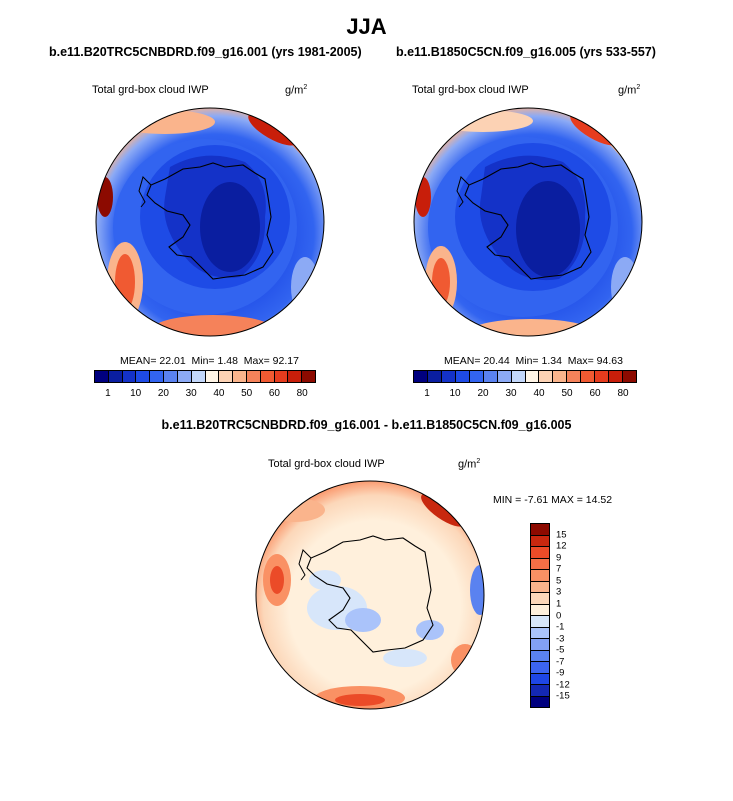 Image resolution: width=733 pixels, height=801 pixels. I want to click on diff-colorbar-labels: 15 12 9 7 5 3 1 0 -1 -3 -5 -7 -9 -12 -15, so click(571, 615).